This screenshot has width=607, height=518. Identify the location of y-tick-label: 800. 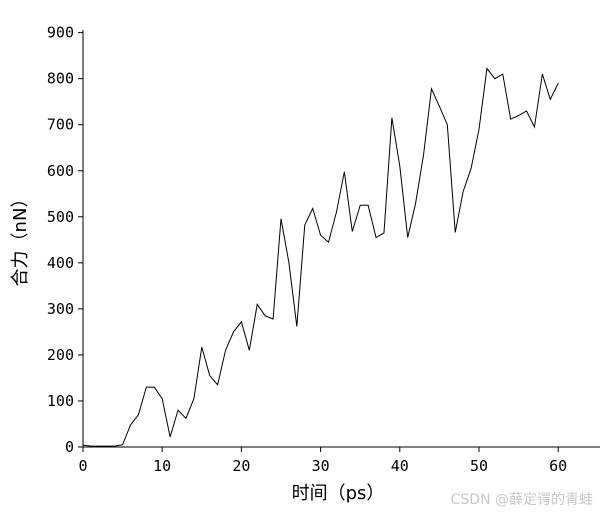
(60, 79).